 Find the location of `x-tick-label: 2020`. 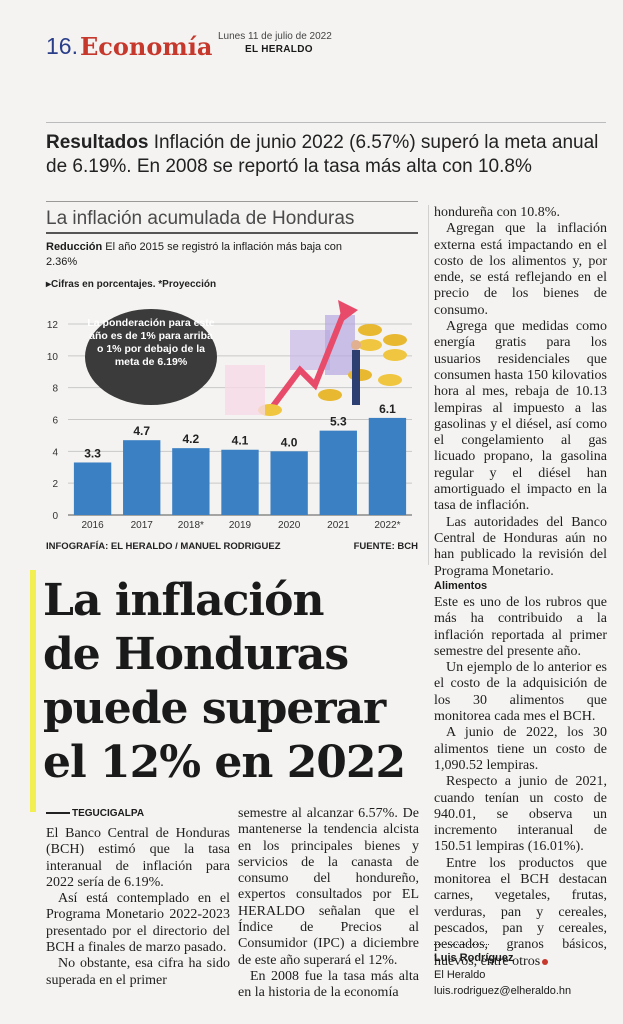

x-tick-label: 2020 is located at coordinates (289, 525).